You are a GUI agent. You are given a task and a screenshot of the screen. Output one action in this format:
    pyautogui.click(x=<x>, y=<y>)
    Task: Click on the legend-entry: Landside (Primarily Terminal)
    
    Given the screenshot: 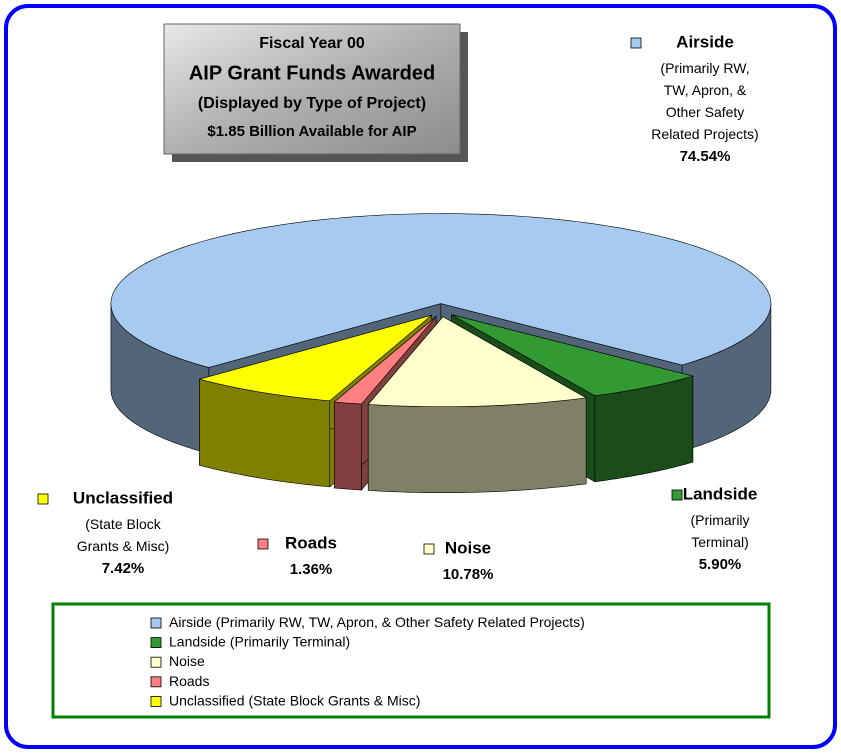 What is the action you would take?
    pyautogui.click(x=259, y=641)
    